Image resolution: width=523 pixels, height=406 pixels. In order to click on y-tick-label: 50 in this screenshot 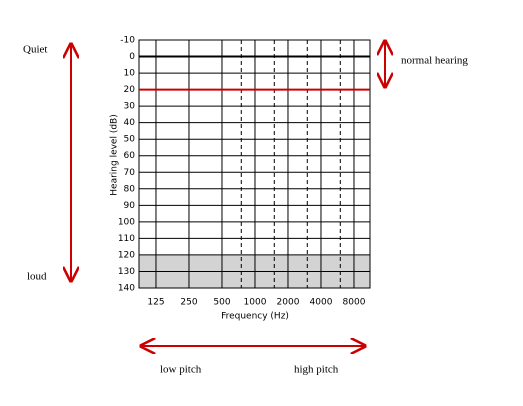, I will do `click(130, 140)`.